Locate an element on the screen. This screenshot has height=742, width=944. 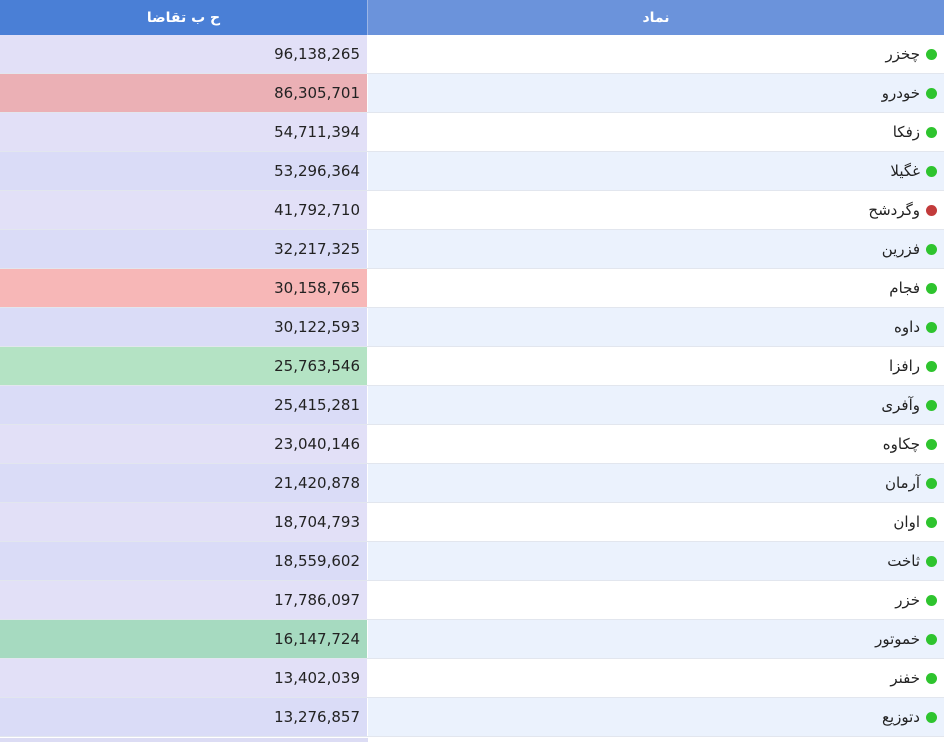
symbol-cell: خفنر is located at coordinates (656, 678).